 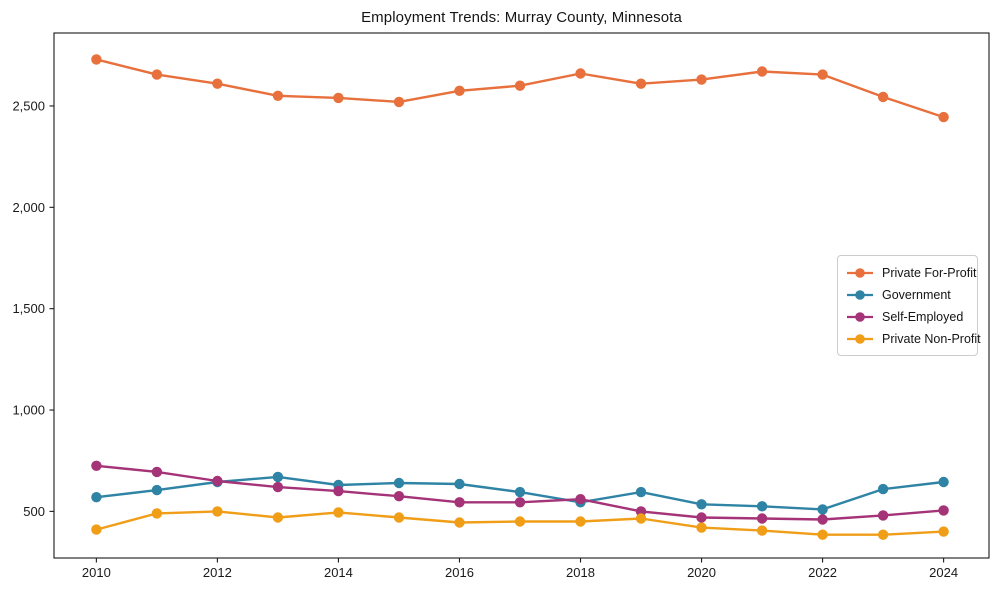 What do you see at coordinates (34, 511) in the screenshot?
I see `y-tick-label: 500` at bounding box center [34, 511].